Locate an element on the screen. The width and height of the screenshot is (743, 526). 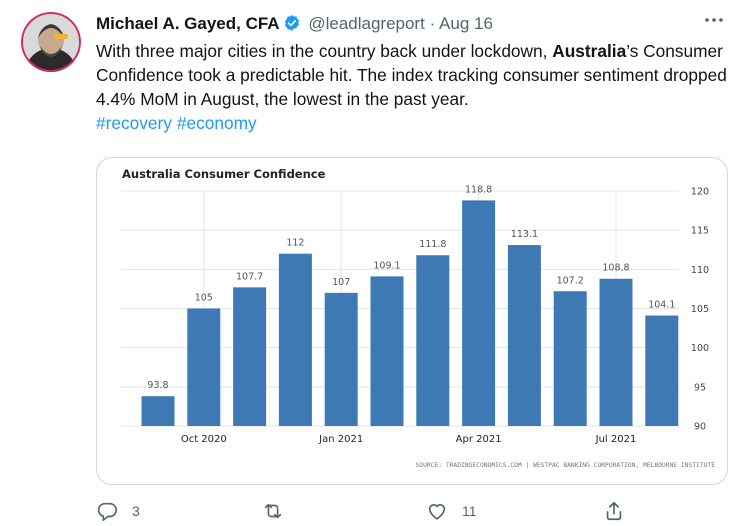
y-tick-label: 95 is located at coordinates (700, 387).